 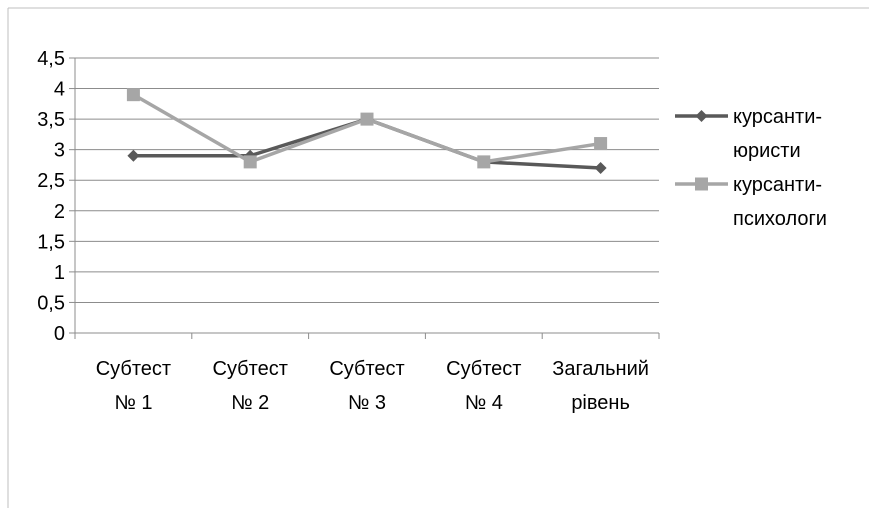 I want to click on y-tick-label: 4, so click(x=59, y=90).